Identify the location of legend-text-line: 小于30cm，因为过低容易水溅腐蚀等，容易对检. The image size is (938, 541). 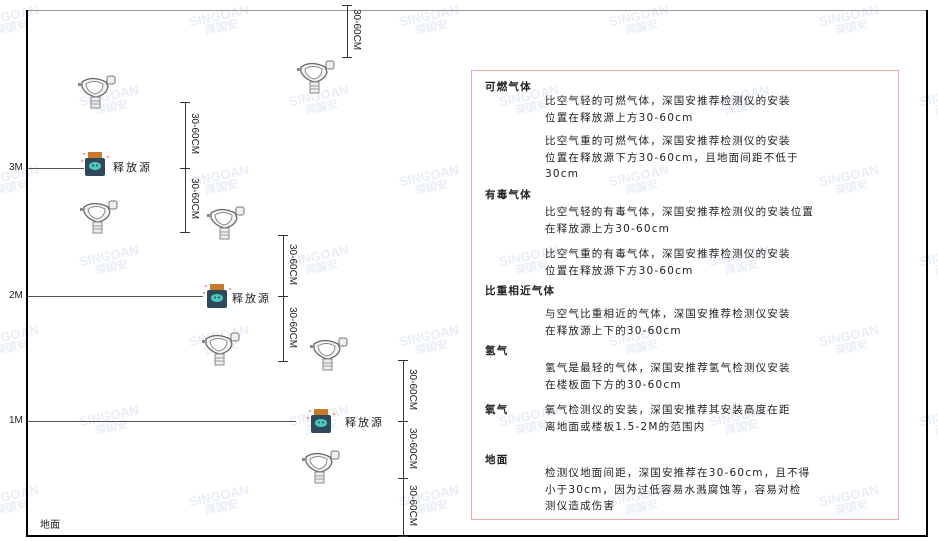
(673, 489).